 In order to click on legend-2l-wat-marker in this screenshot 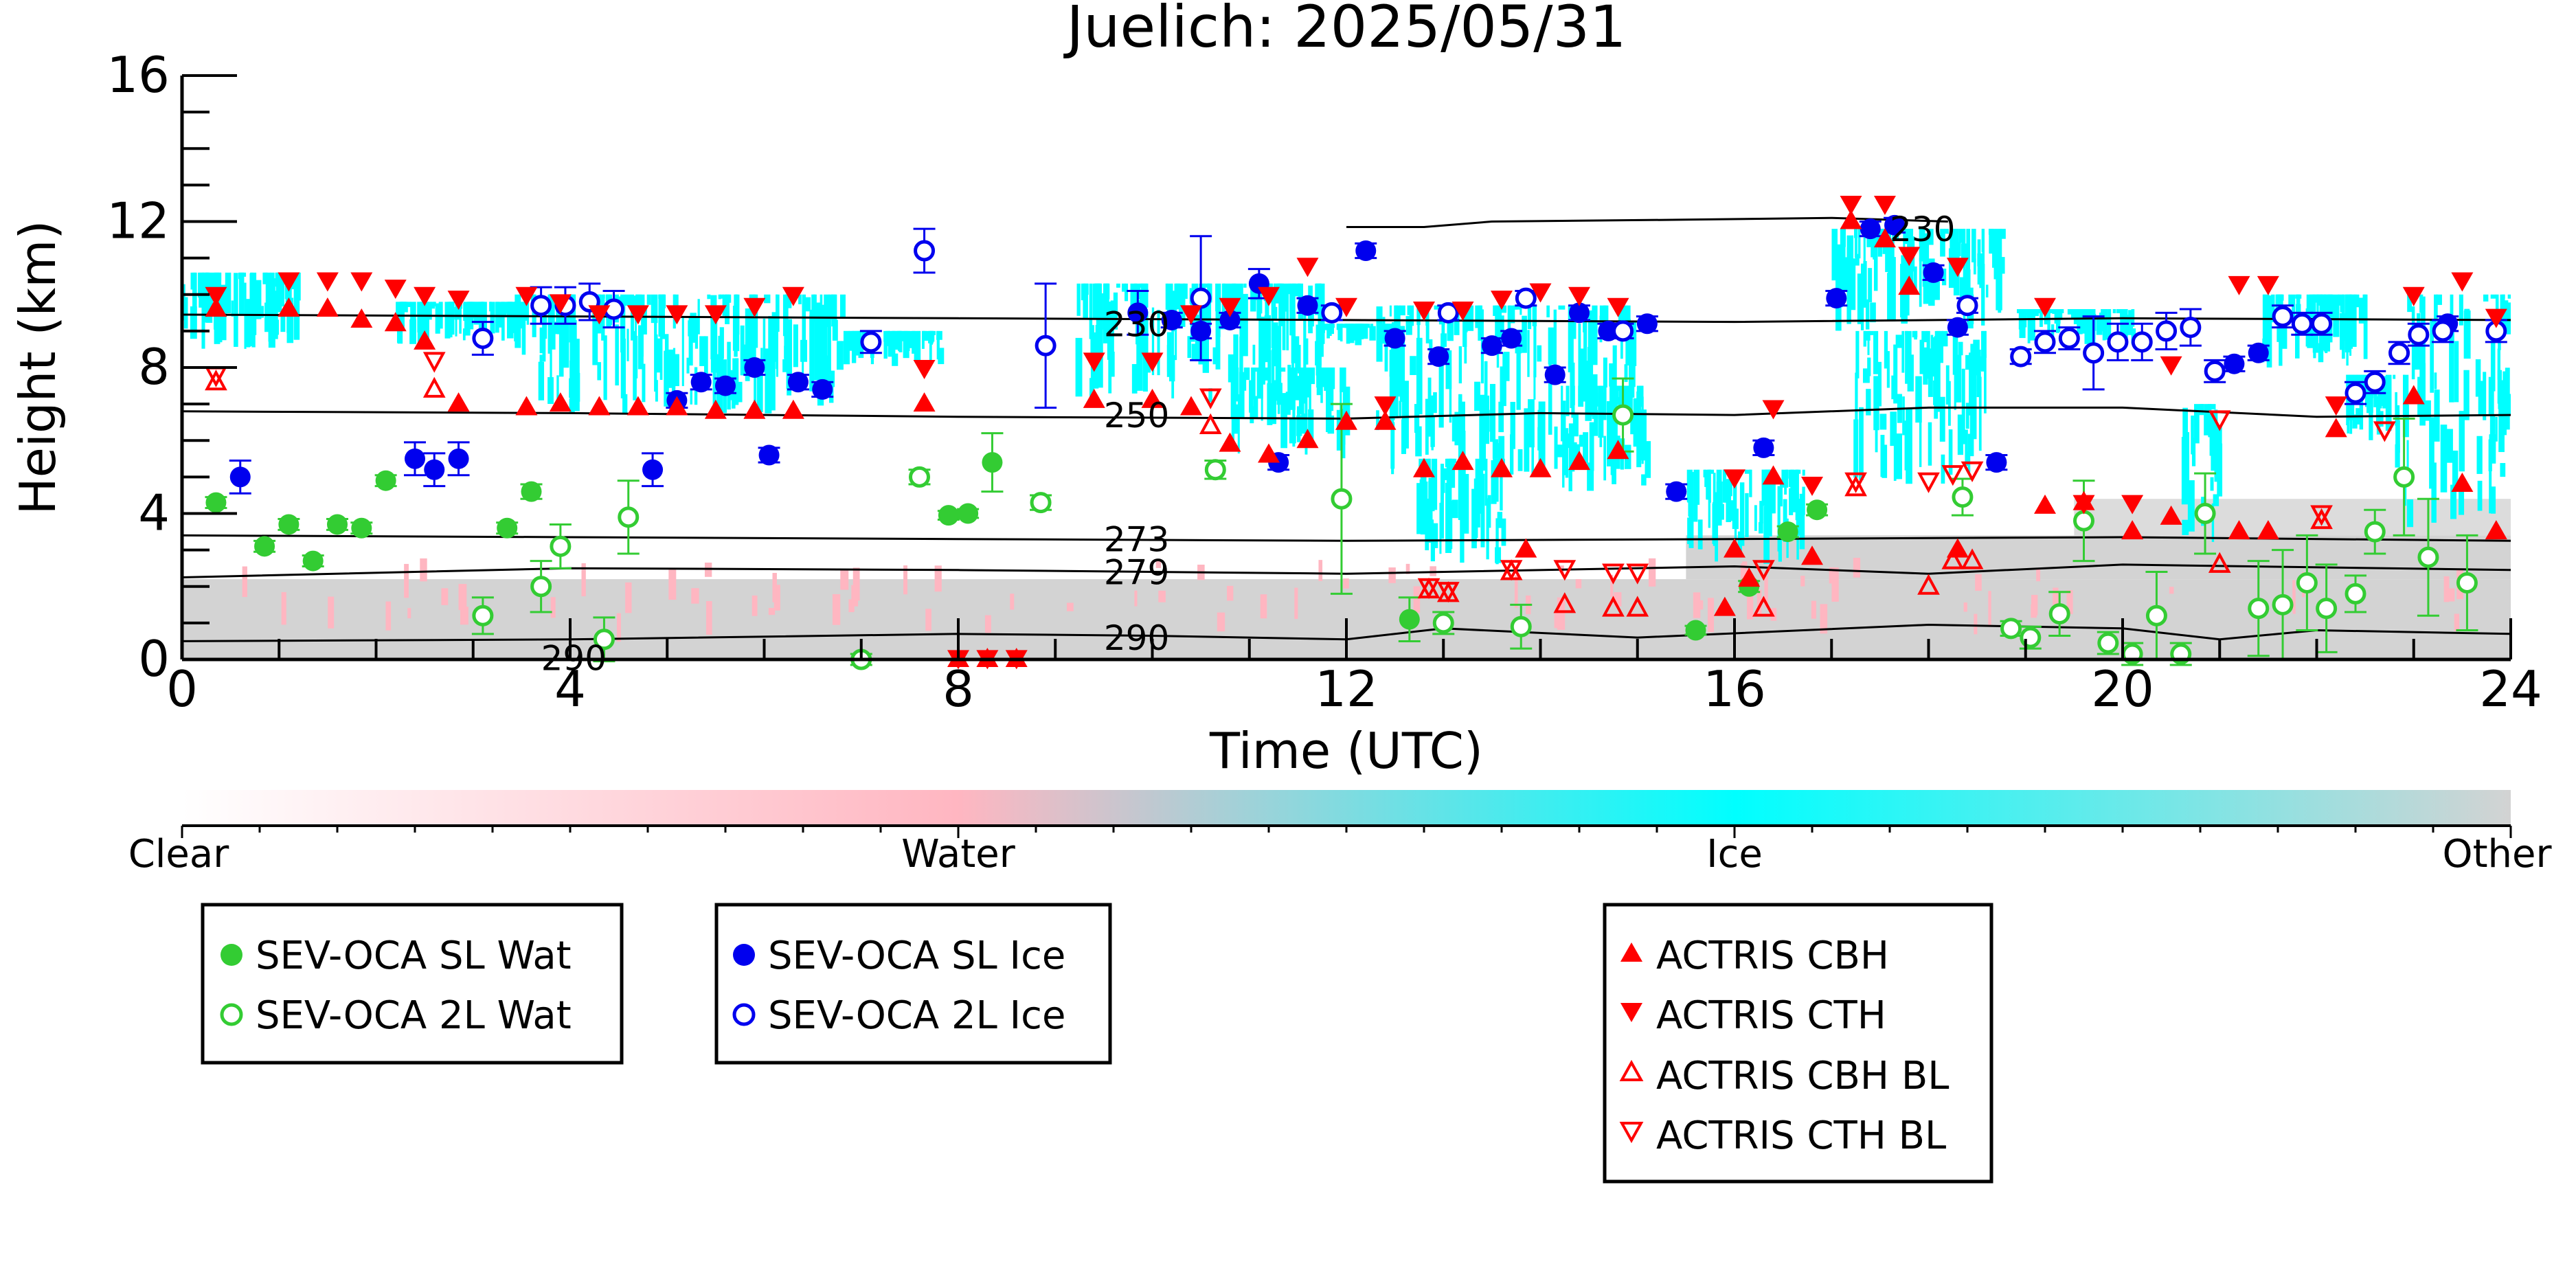, I will do `click(231, 1014)`.